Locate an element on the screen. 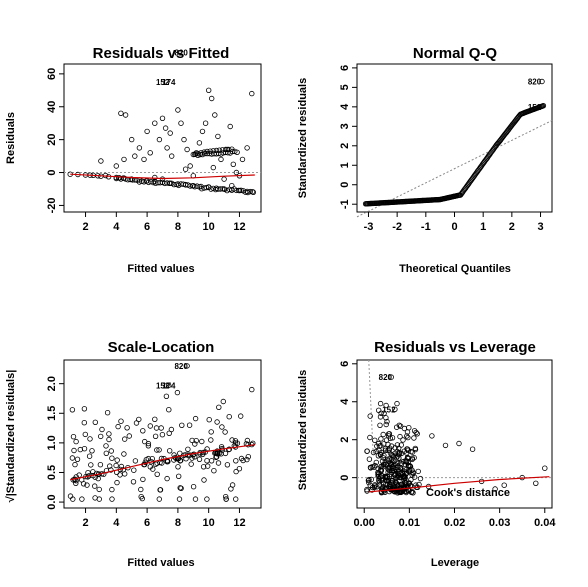 The height and width of the screenshot is (587, 588). x-tick-label: 0 is located at coordinates (454, 227).